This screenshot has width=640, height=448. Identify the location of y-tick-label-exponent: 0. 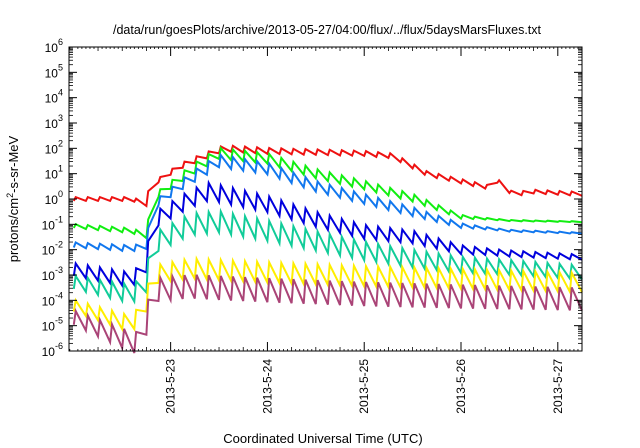
(60, 194).